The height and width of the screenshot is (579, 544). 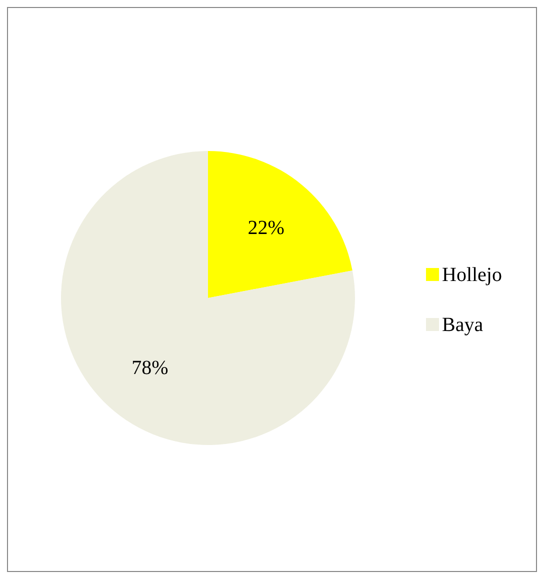 I want to click on data-label: 22%, so click(x=266, y=227).